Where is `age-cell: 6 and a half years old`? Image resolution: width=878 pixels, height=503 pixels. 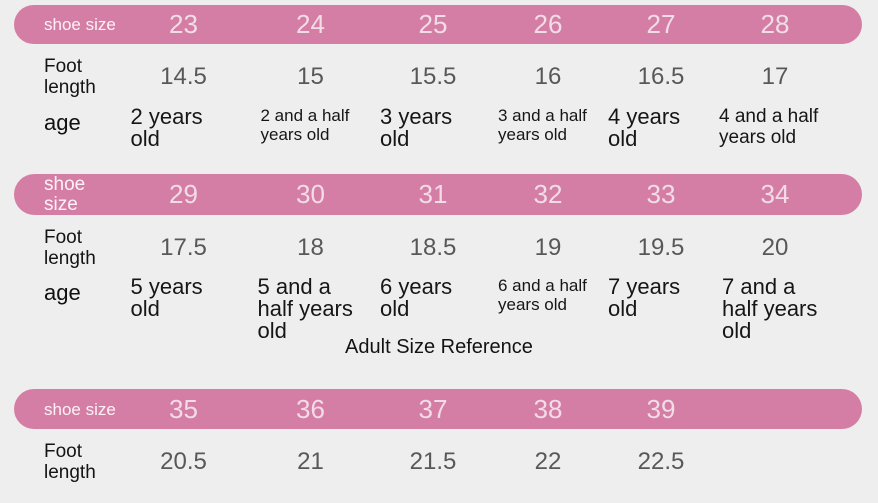
age-cell: 6 and a half years old is located at coordinates (548, 295).